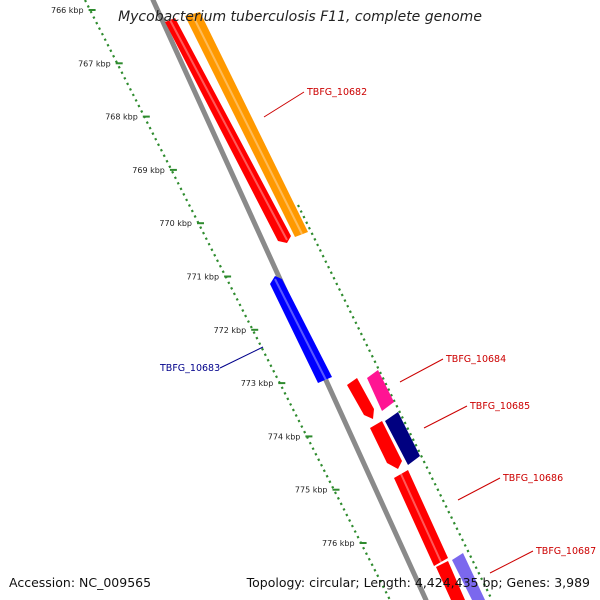  Describe the element at coordinates (202, 277) in the screenshot. I see `scale-tick-label: 771 kbp` at that location.